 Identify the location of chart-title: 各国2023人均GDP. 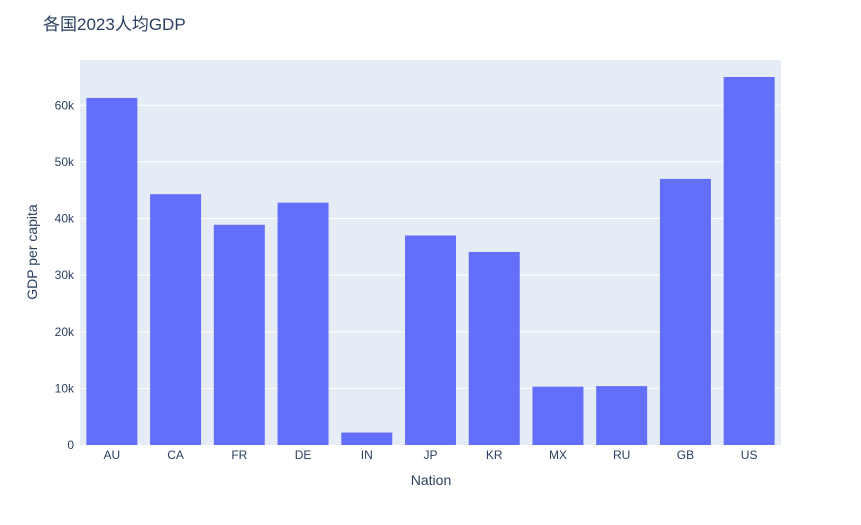
(114, 24).